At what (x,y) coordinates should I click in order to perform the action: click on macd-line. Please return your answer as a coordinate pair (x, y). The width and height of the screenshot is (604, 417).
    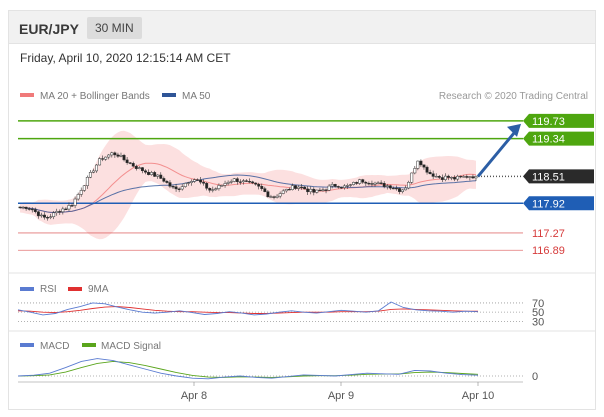
    Looking at the image, I should click on (248, 369).